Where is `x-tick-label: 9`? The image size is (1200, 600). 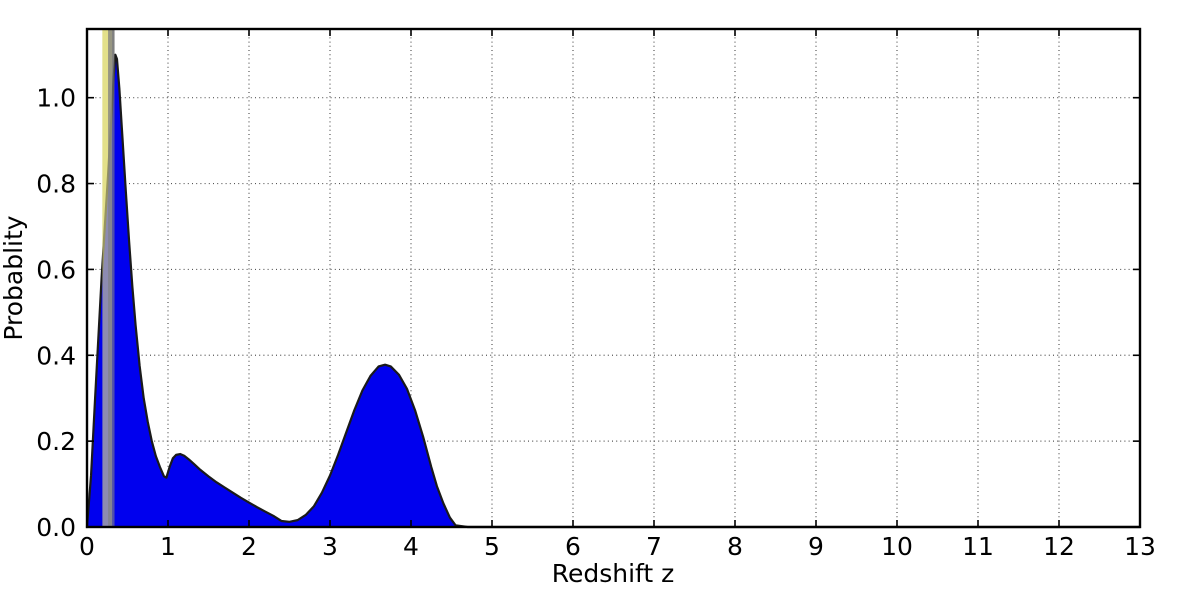 x-tick-label: 9 is located at coordinates (816, 546).